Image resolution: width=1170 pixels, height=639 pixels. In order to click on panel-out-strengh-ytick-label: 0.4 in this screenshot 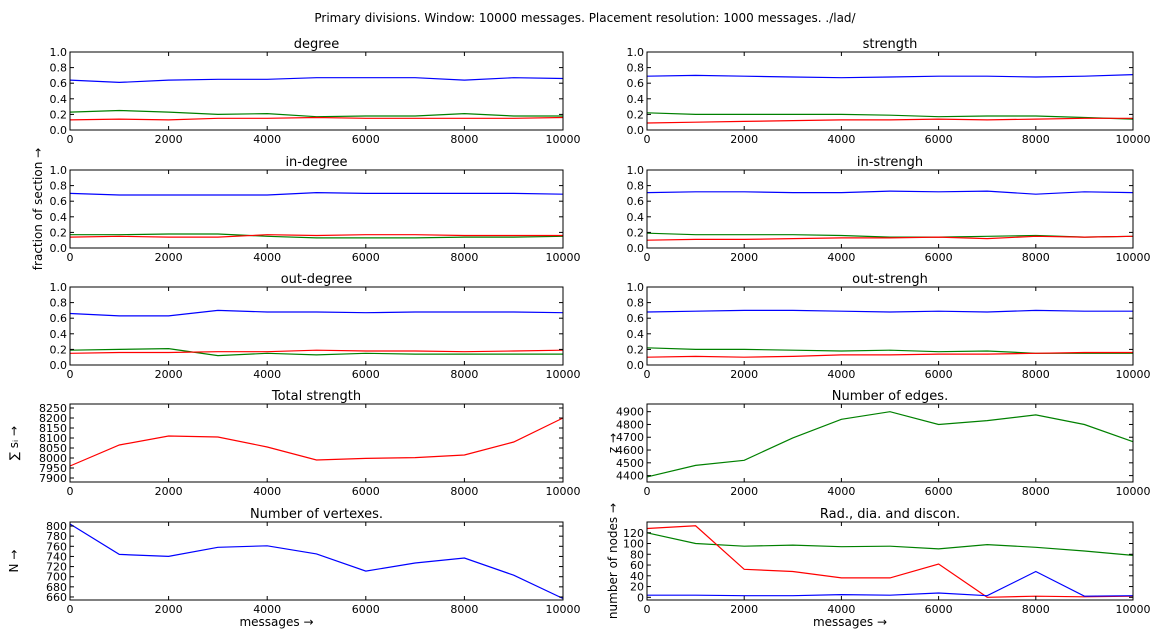, I will do `click(636, 334)`.